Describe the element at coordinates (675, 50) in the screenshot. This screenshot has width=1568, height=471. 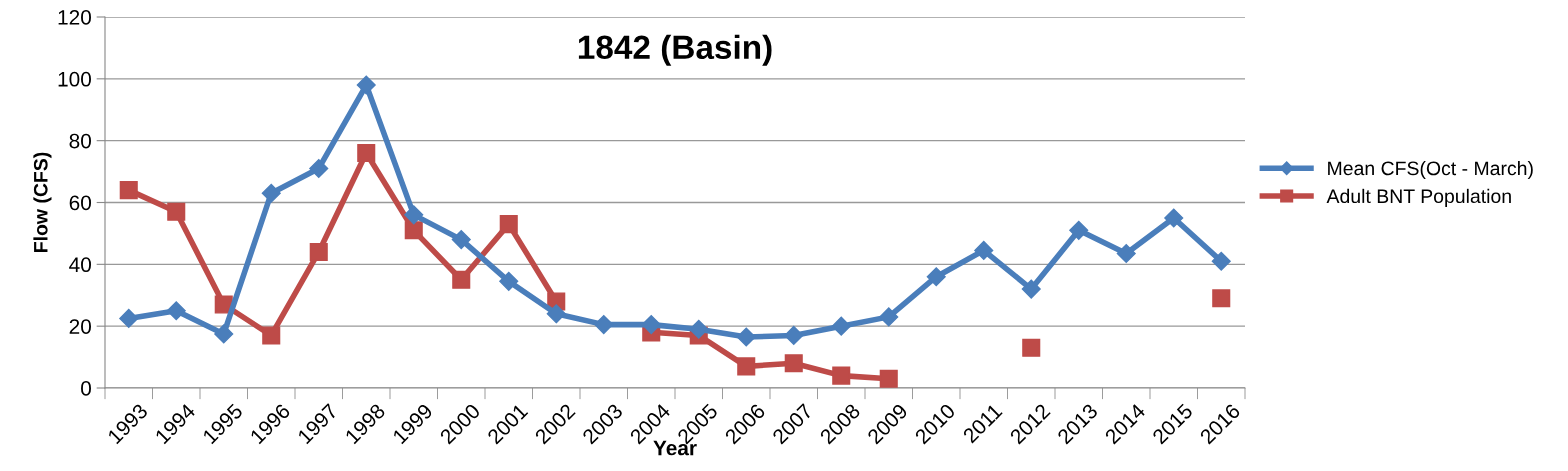
I see `chart-title: 1842 (Basin)` at that location.